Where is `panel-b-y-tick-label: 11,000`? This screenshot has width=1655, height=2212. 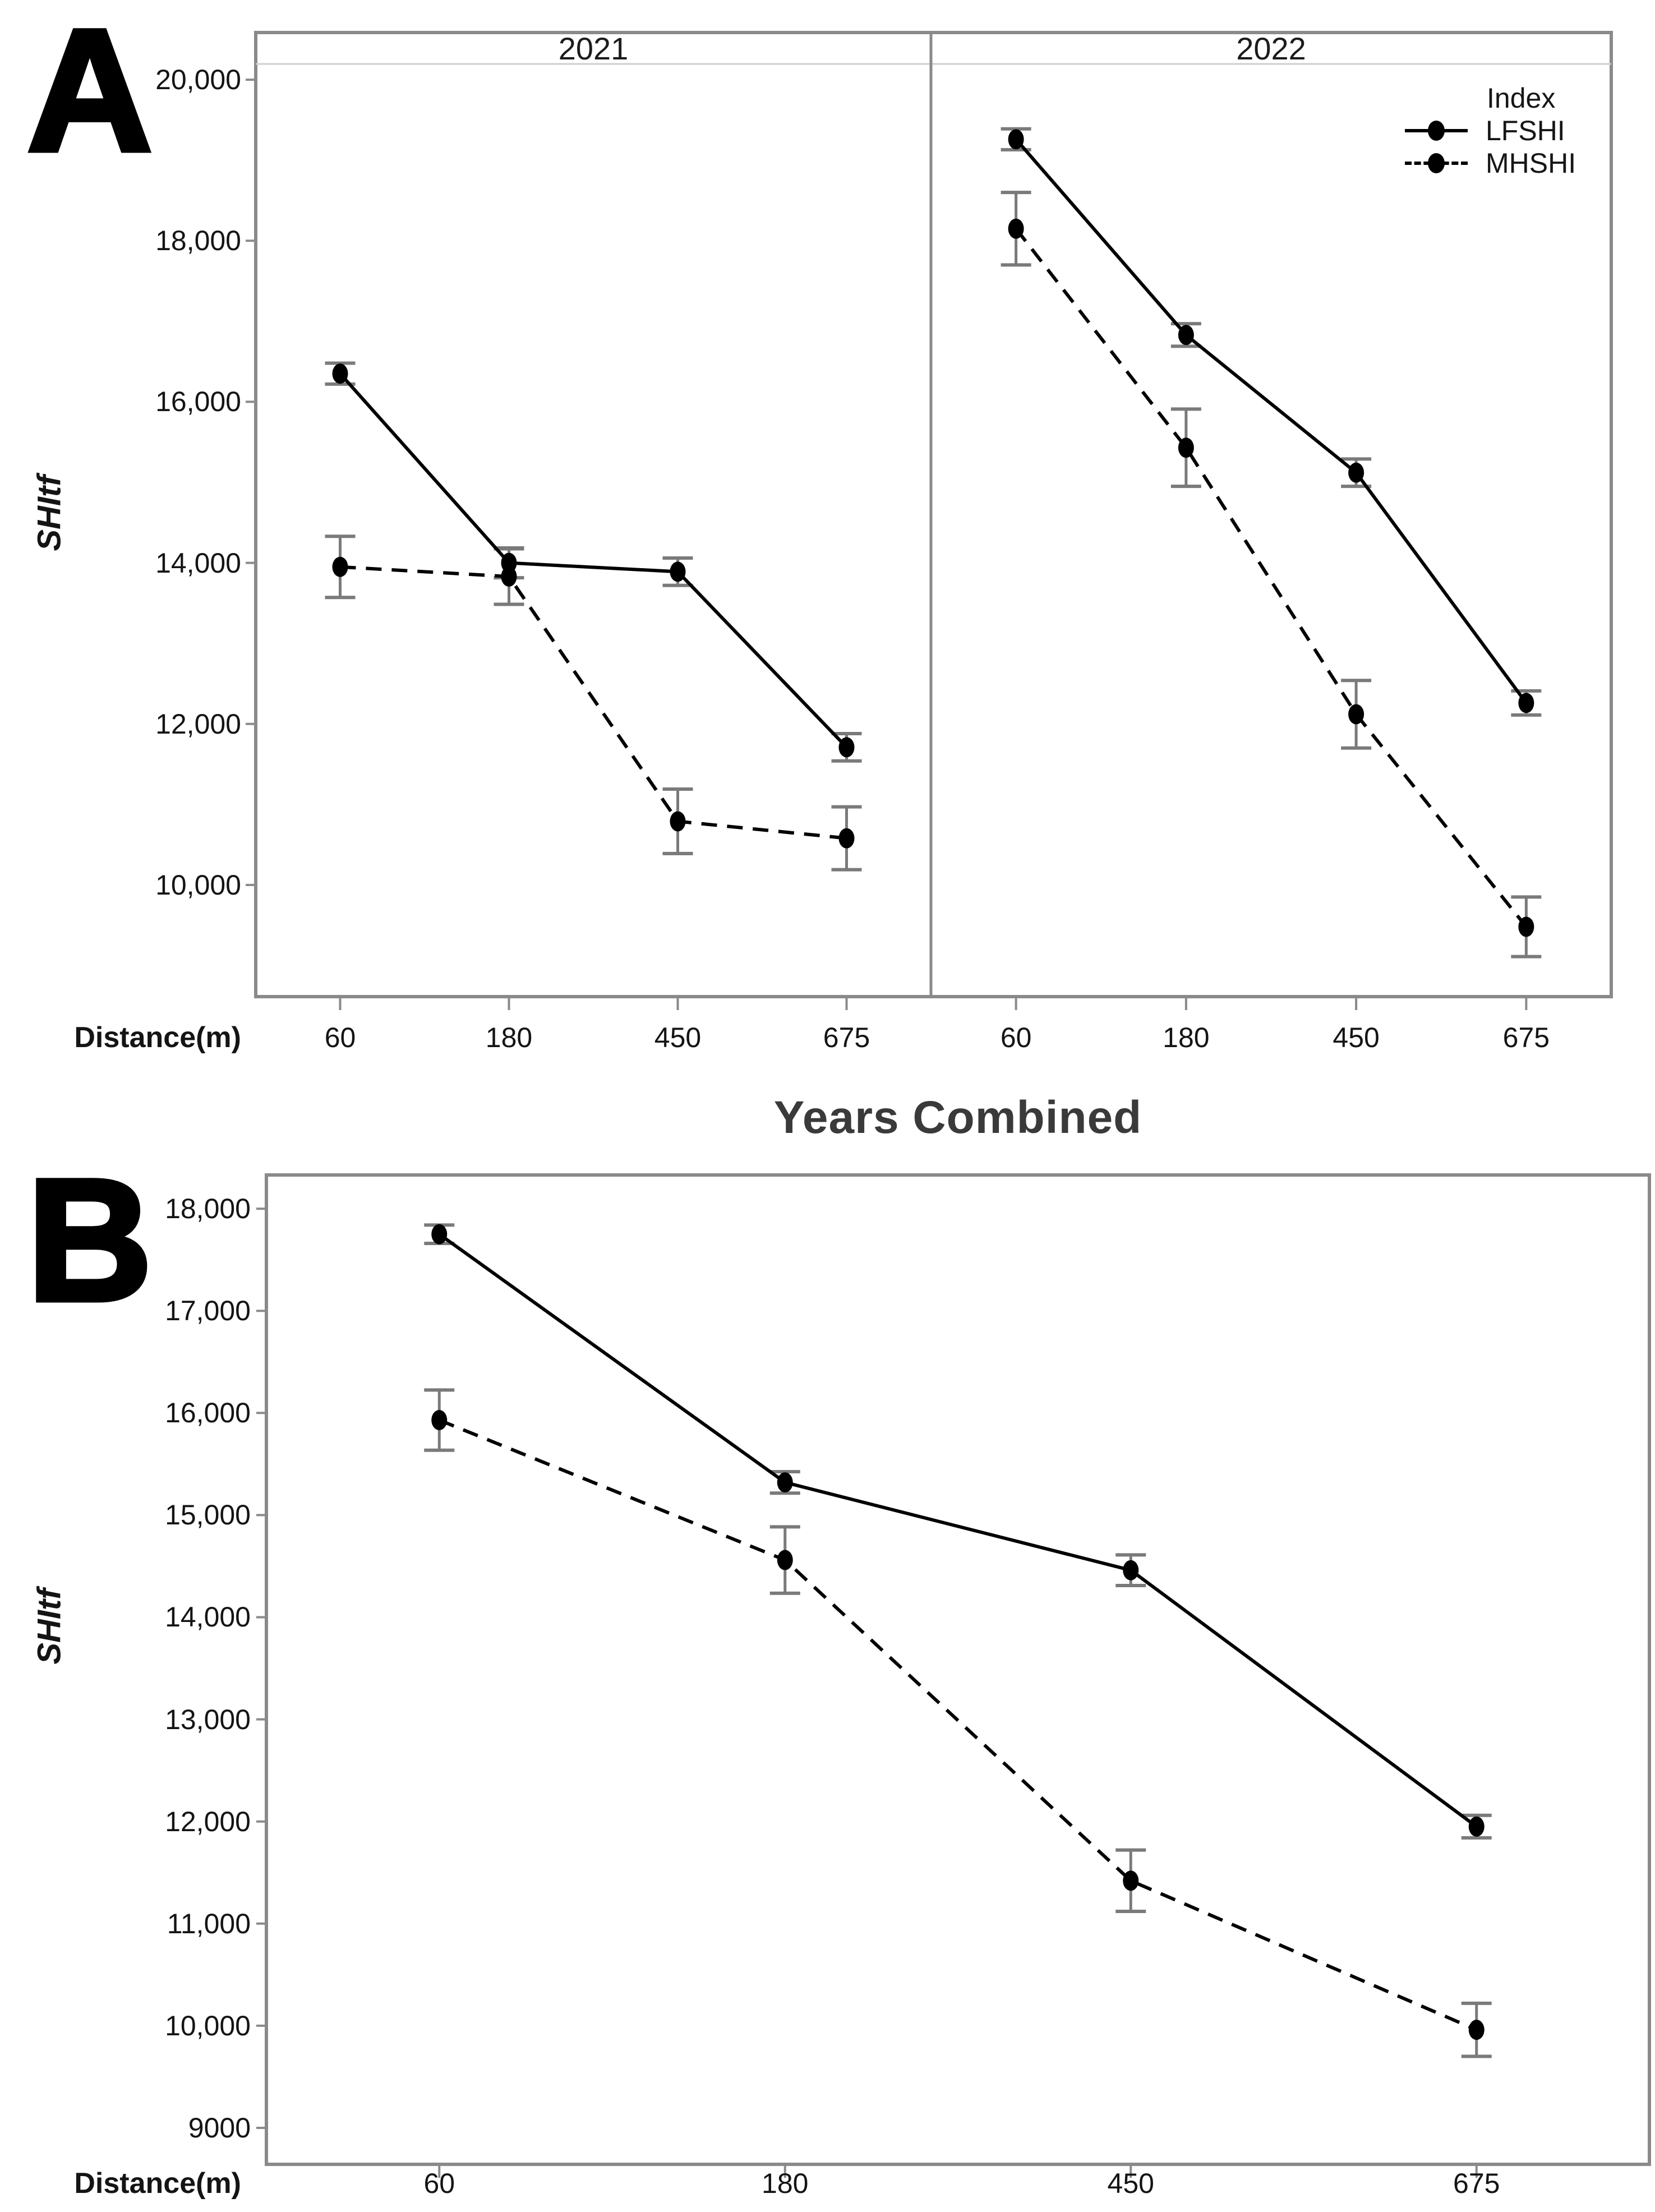
panel-b-y-tick-label: 11,000 is located at coordinates (209, 1923).